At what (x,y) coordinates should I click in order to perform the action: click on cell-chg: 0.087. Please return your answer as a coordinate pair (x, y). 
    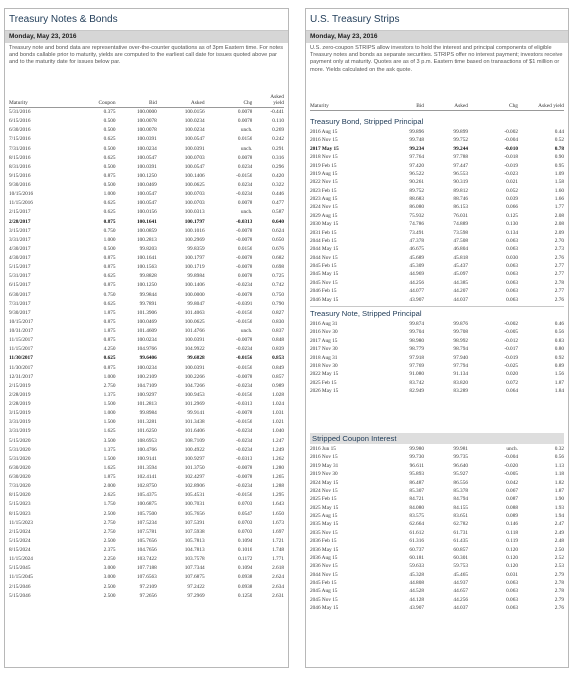
    Looking at the image, I should click on (512, 499).